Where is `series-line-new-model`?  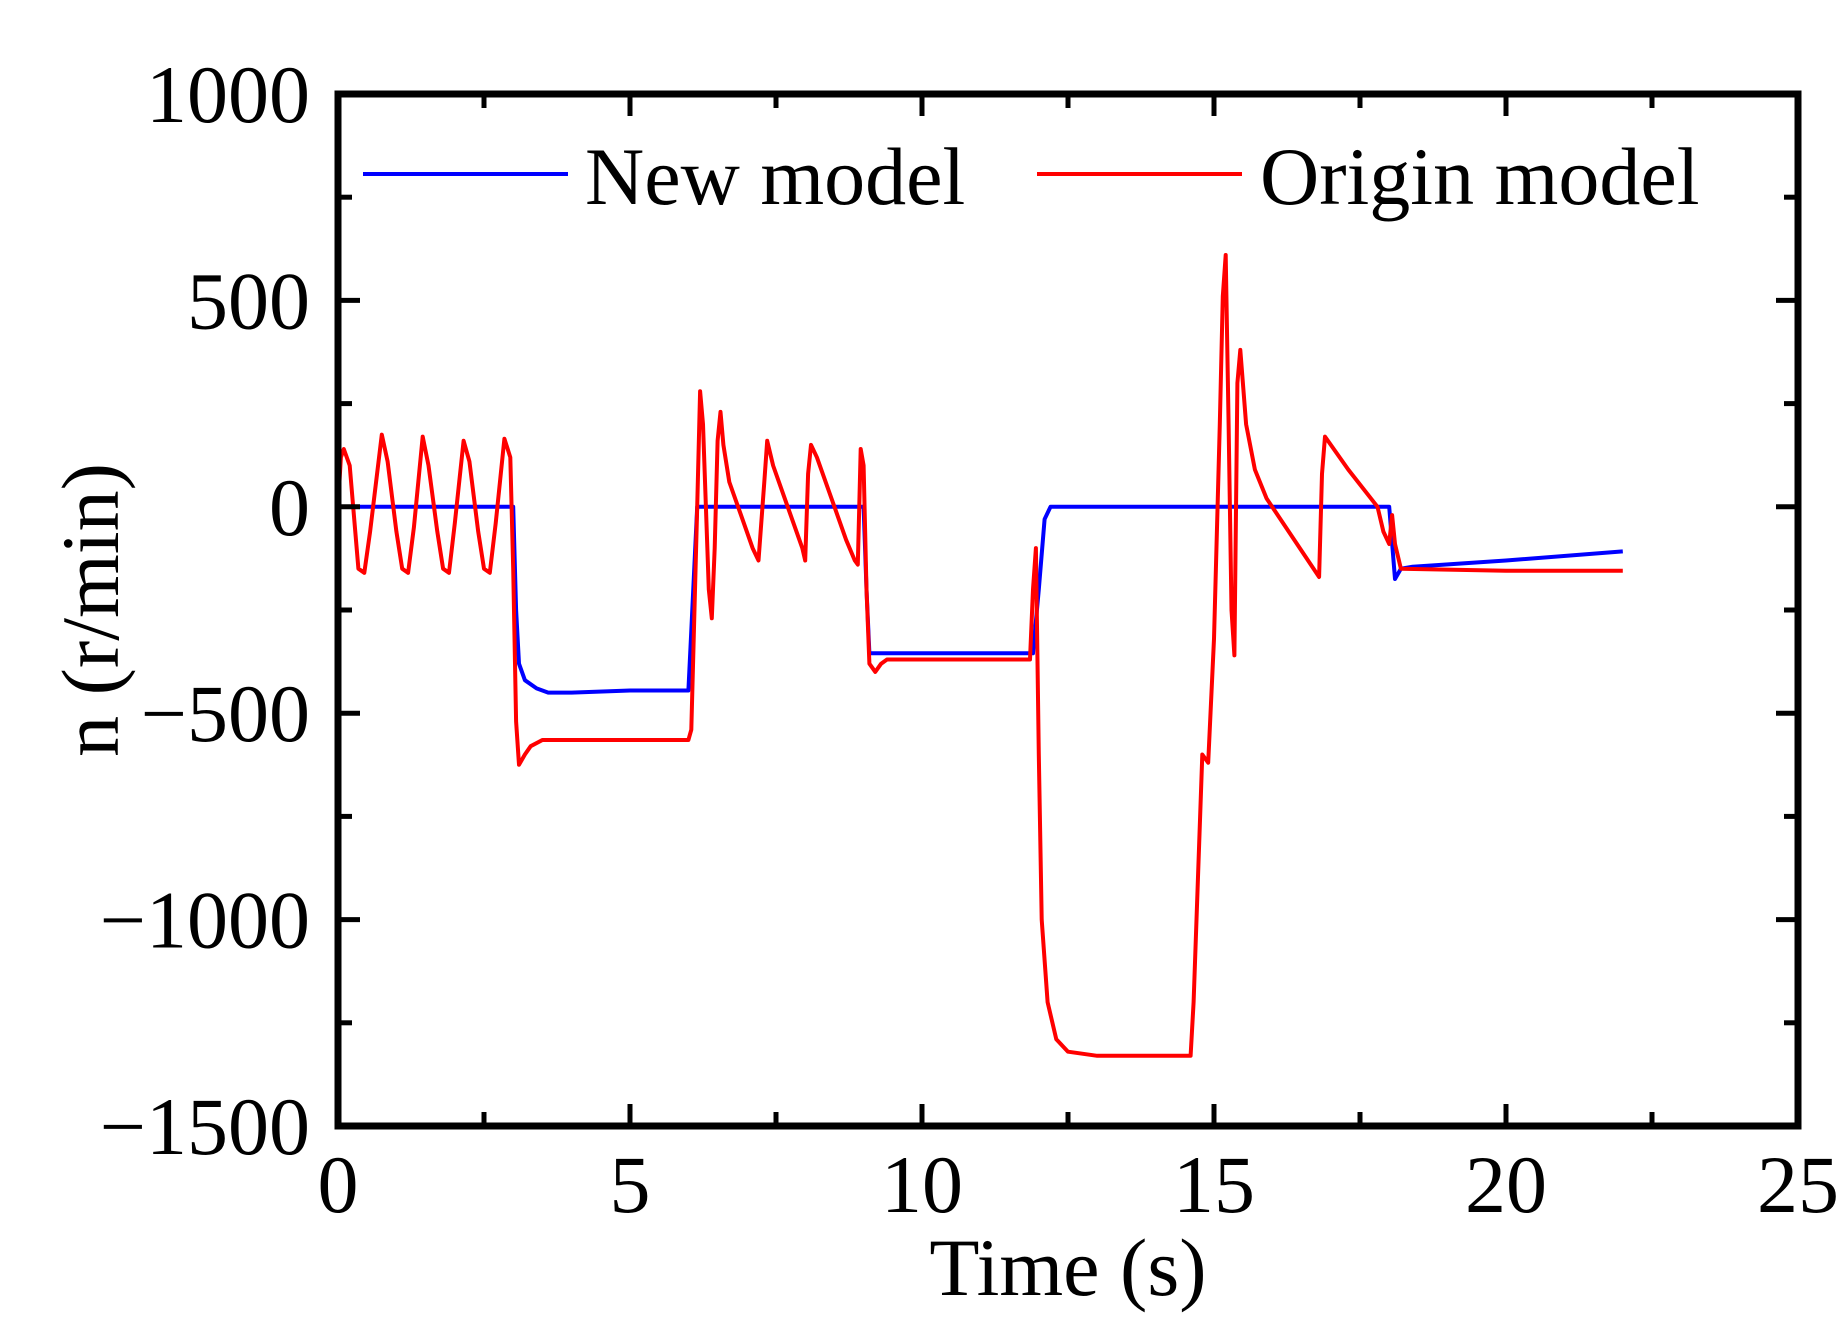
series-line-new-model is located at coordinates (980, 599).